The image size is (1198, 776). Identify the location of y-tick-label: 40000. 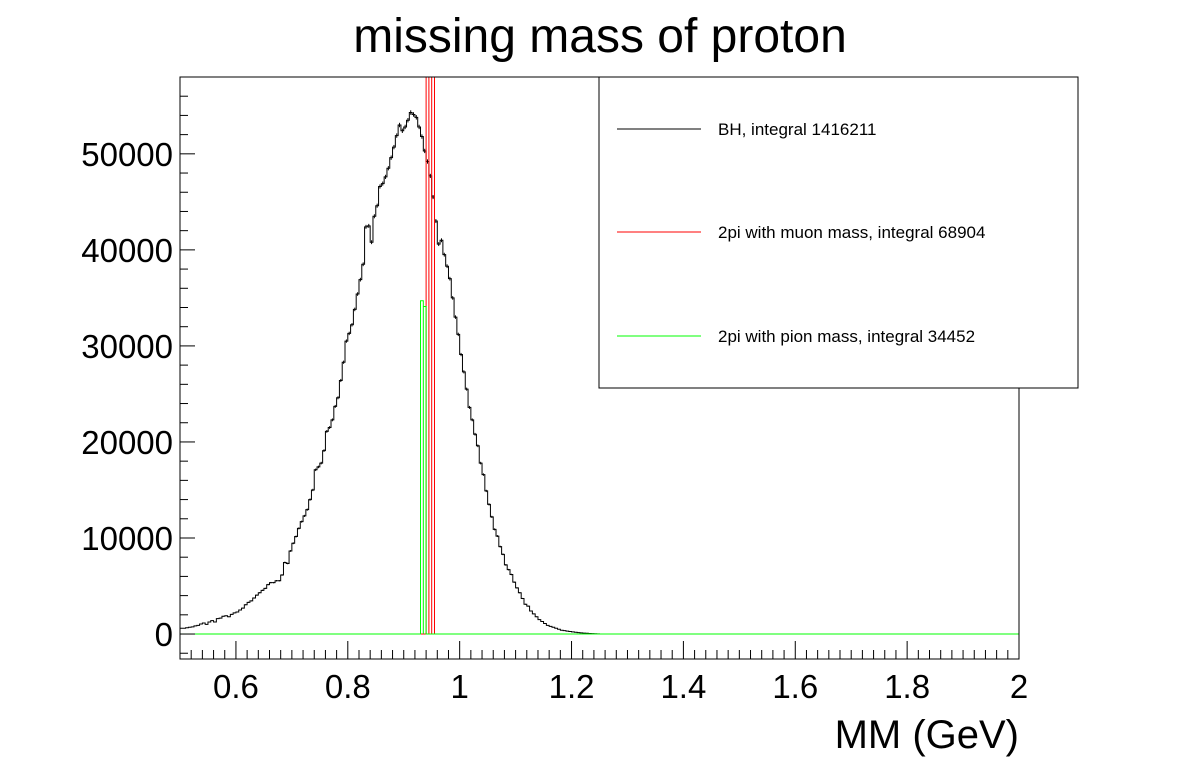
(127, 250).